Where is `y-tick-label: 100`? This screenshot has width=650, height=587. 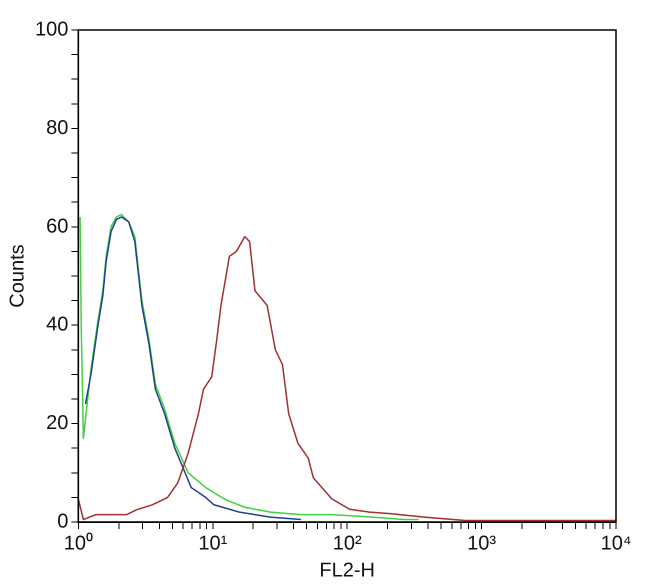 y-tick-label: 100 is located at coordinates (51, 29).